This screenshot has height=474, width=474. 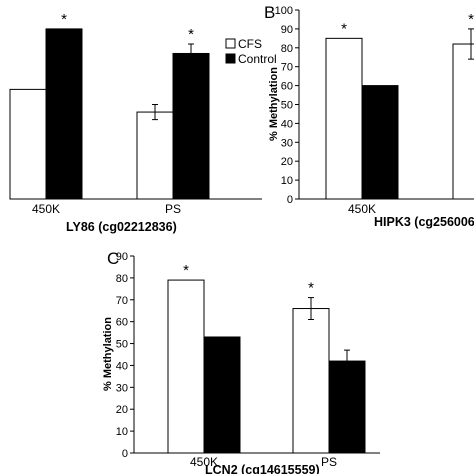 What do you see at coordinates (269, 12) in the screenshot?
I see `panel-label: B` at bounding box center [269, 12].